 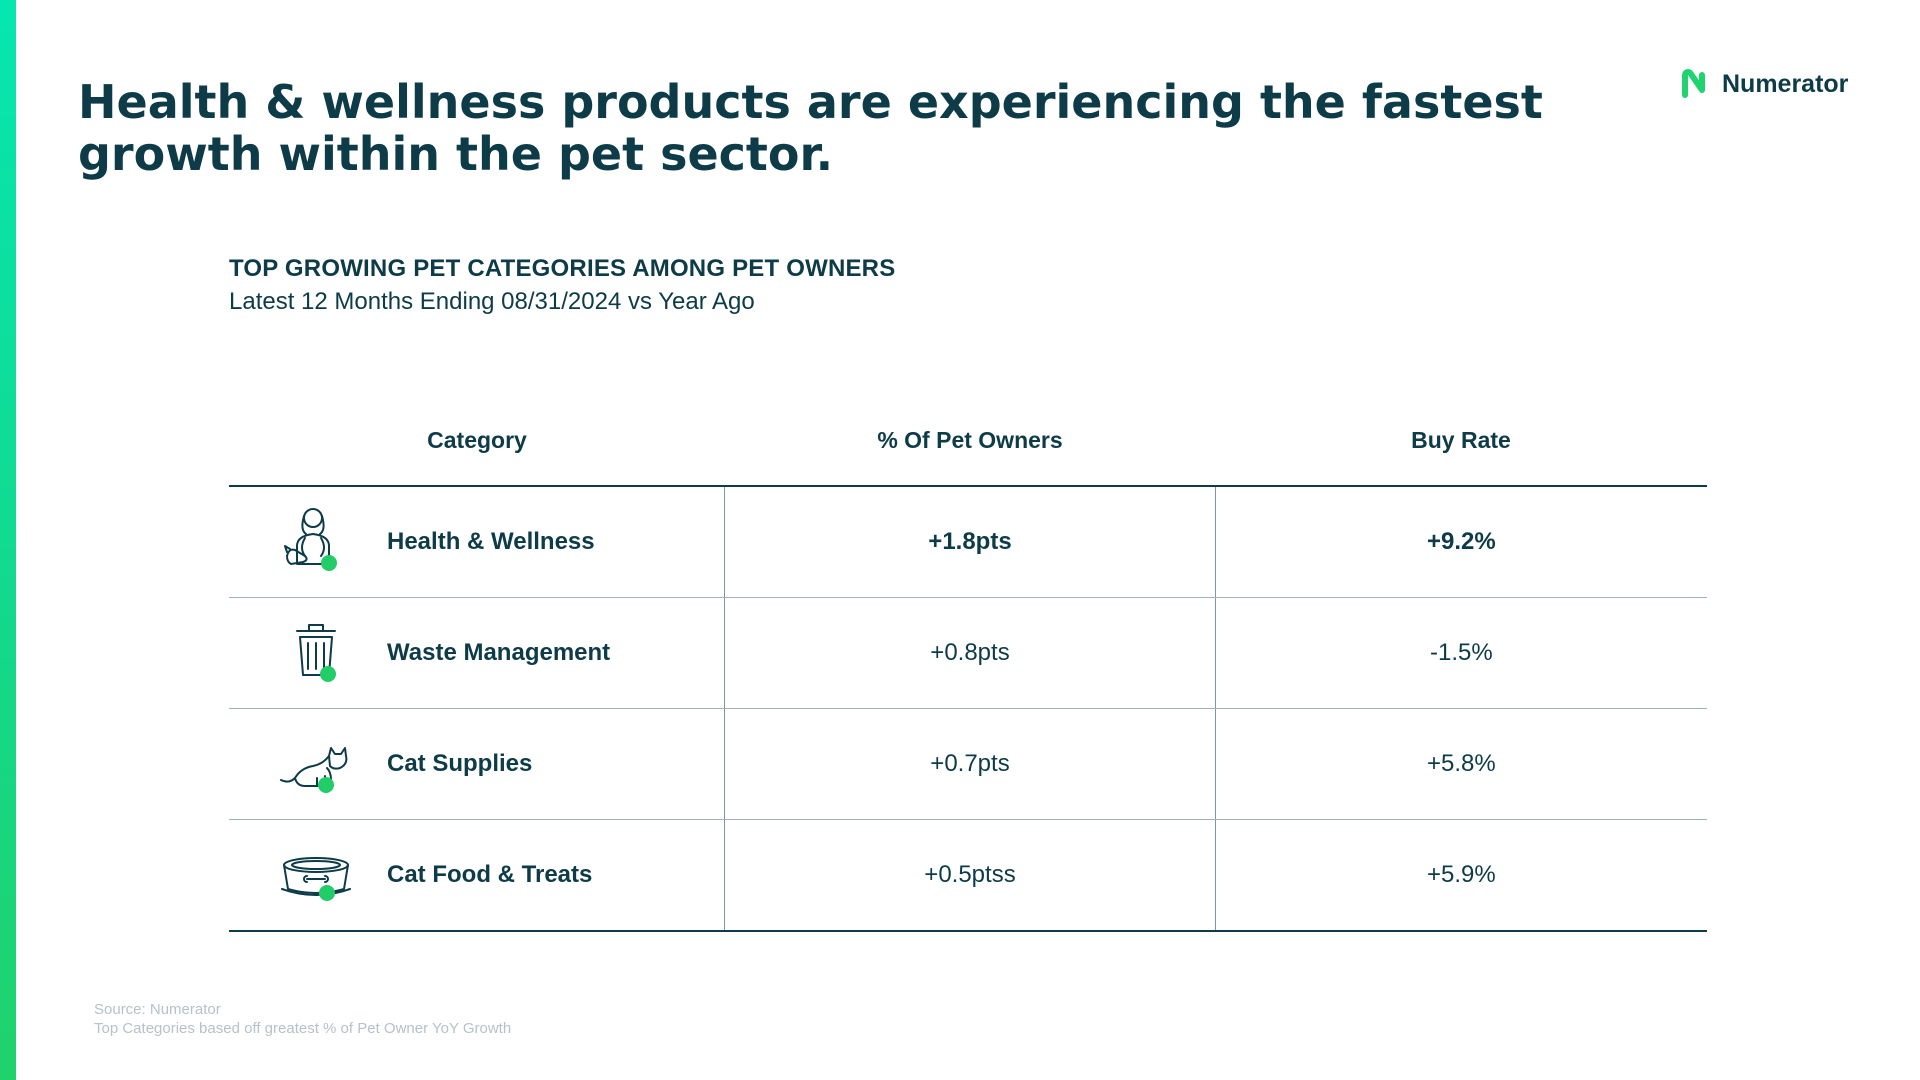 I want to click on numerator-logo-icon, so click(x=1693, y=83).